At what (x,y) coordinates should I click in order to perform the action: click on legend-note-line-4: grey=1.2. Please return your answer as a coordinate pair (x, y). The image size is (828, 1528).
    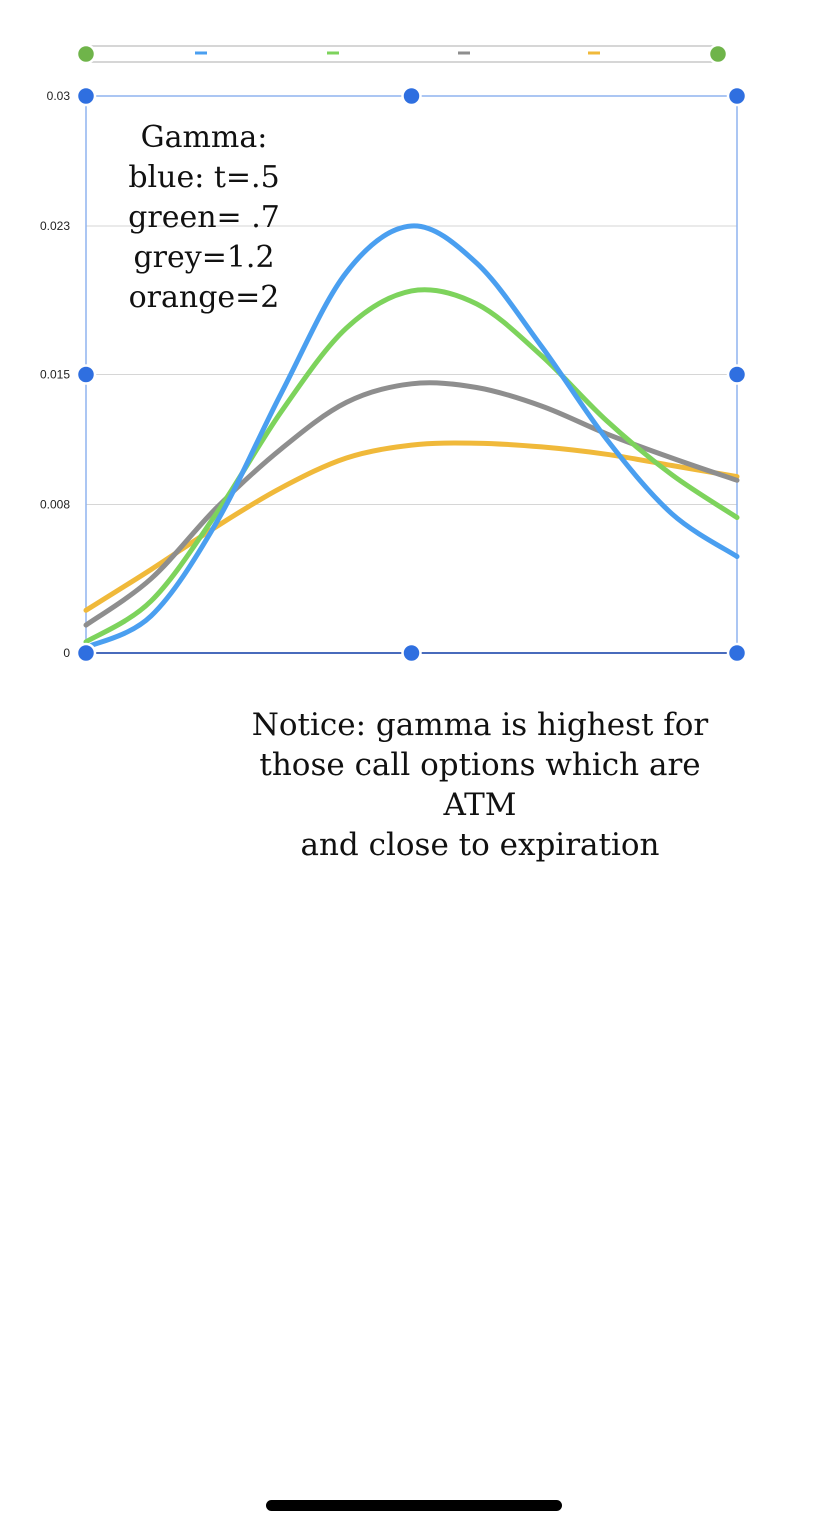
    Looking at the image, I should click on (204, 257).